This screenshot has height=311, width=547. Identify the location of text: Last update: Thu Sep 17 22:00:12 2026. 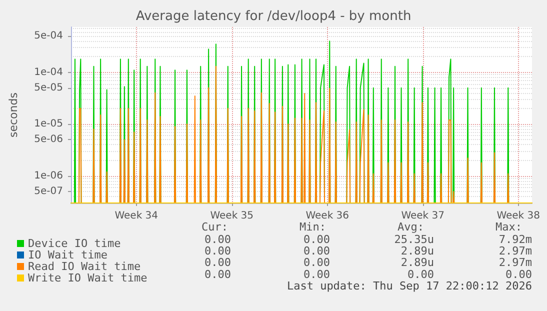
(409, 285).